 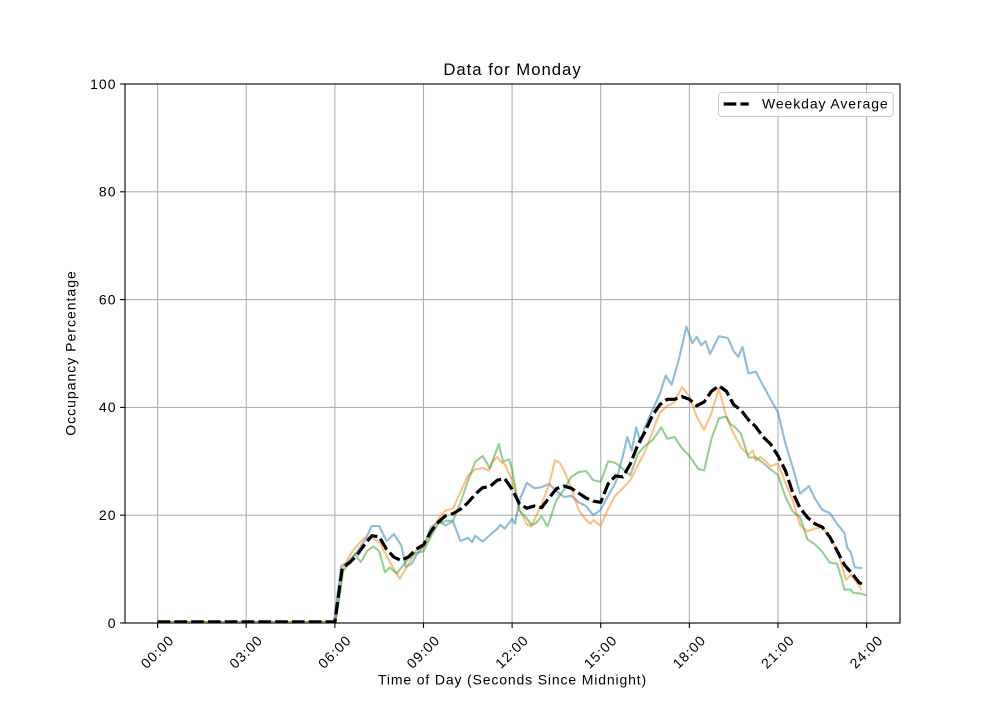 I want to click on svg-text: Weekday Average, so click(x=825, y=104).